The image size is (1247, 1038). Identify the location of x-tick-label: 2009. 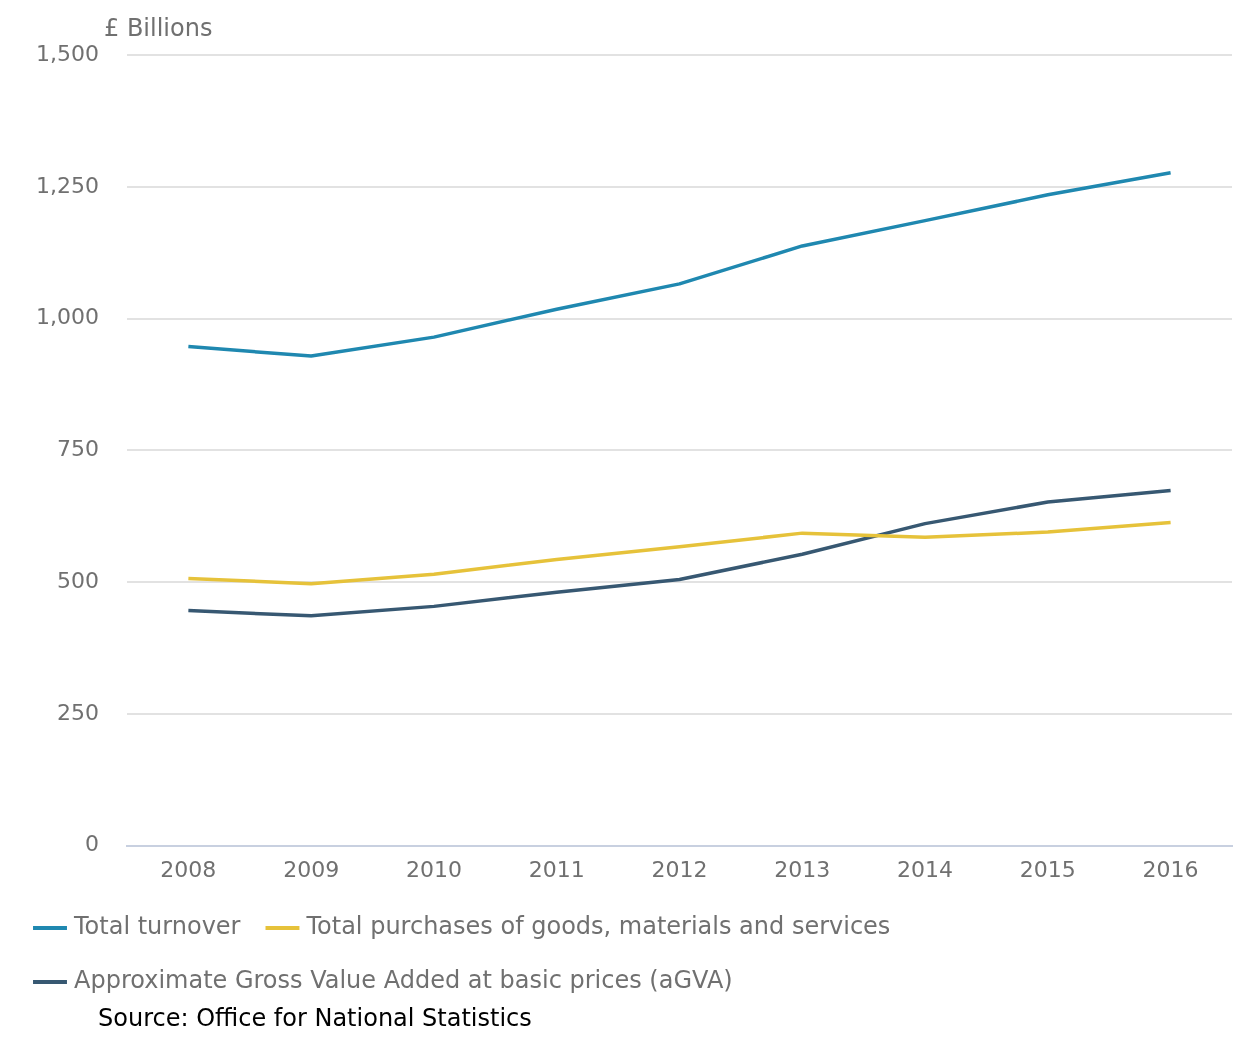
(311, 869).